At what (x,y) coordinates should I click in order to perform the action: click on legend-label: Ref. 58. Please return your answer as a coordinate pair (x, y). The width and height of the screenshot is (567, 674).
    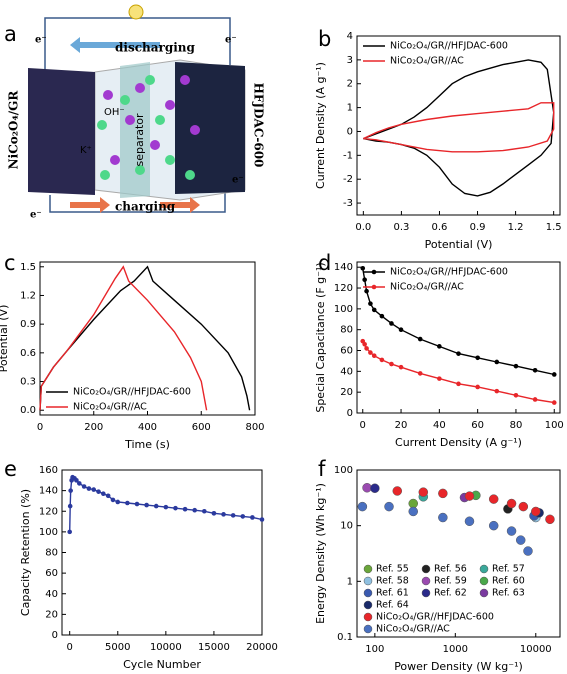
    Looking at the image, I should click on (392, 581).